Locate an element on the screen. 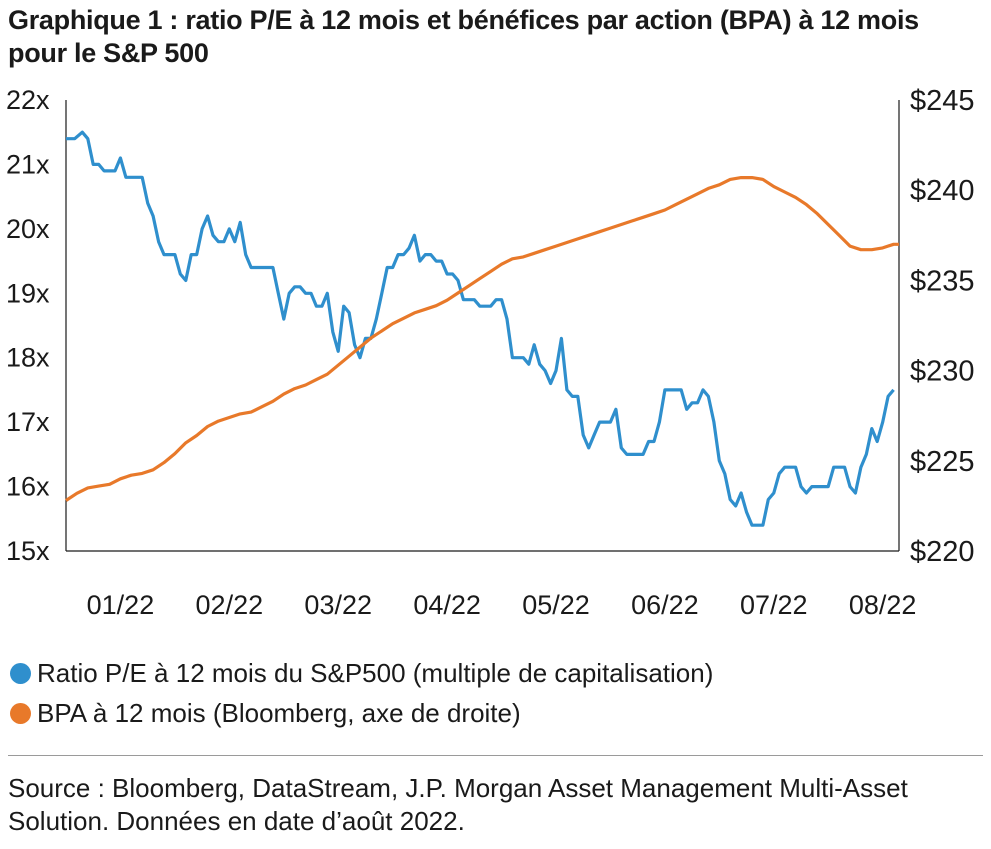  x-tick-label: 04/22 is located at coordinates (447, 605).